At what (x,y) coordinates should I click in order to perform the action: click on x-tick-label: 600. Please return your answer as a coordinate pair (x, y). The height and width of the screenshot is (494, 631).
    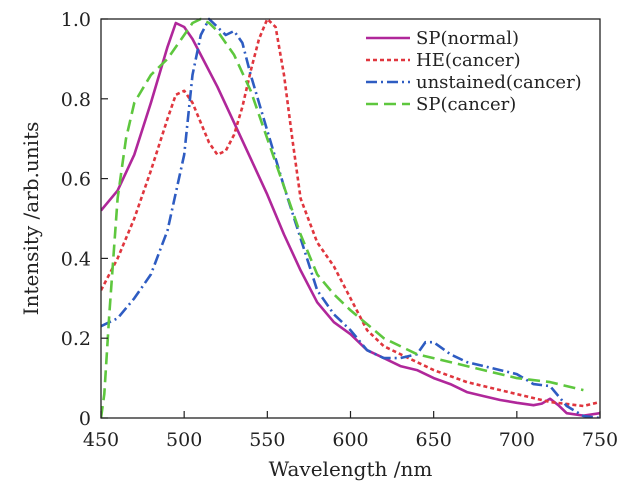
    Looking at the image, I should click on (350, 440).